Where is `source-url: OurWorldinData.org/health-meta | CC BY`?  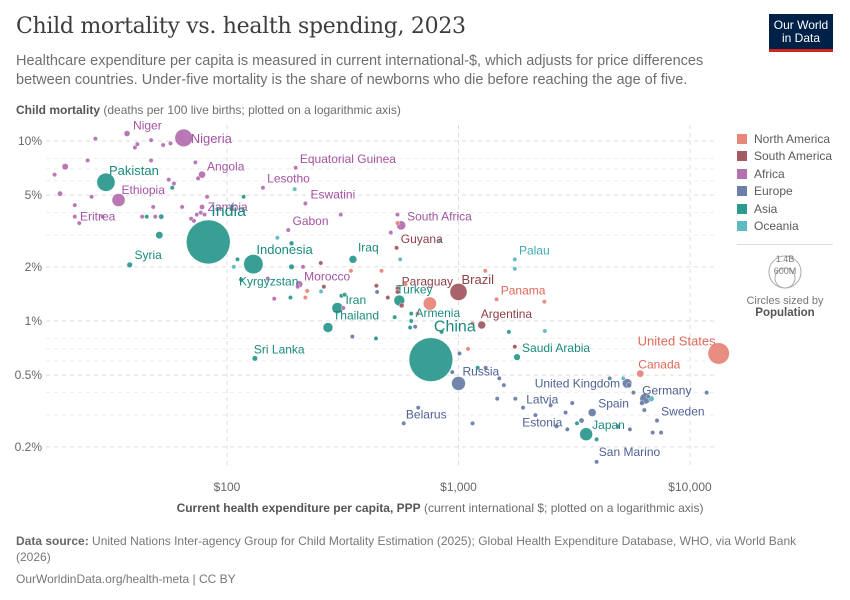 source-url: OurWorldinData.org/health-meta | CC BY is located at coordinates (126, 579).